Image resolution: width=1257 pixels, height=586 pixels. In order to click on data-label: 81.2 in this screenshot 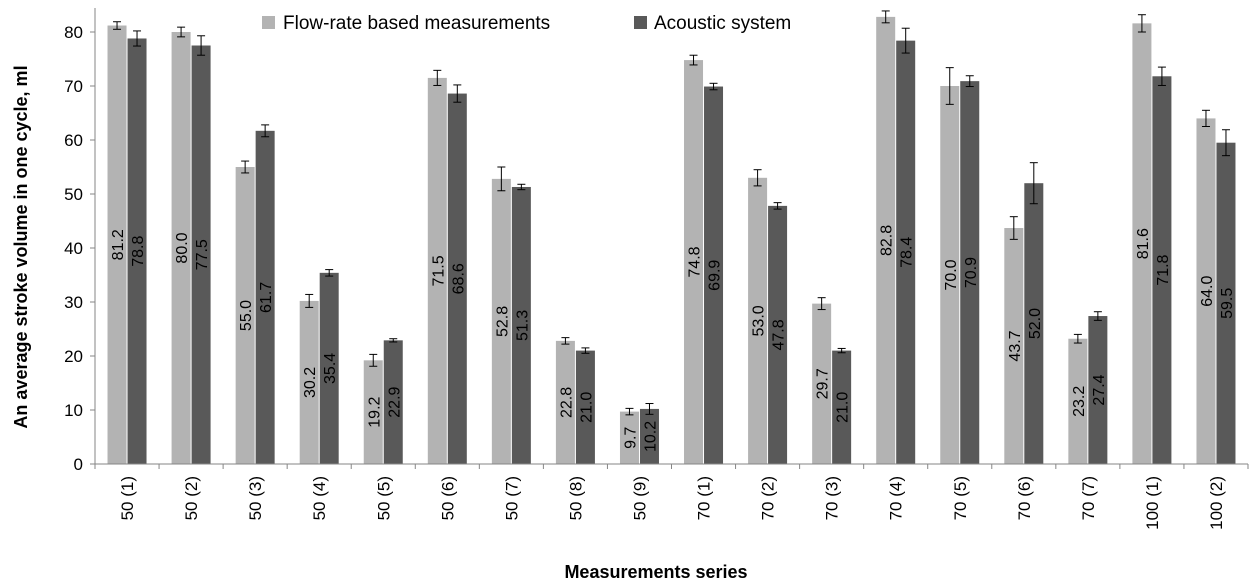, I will do `click(118, 244)`.